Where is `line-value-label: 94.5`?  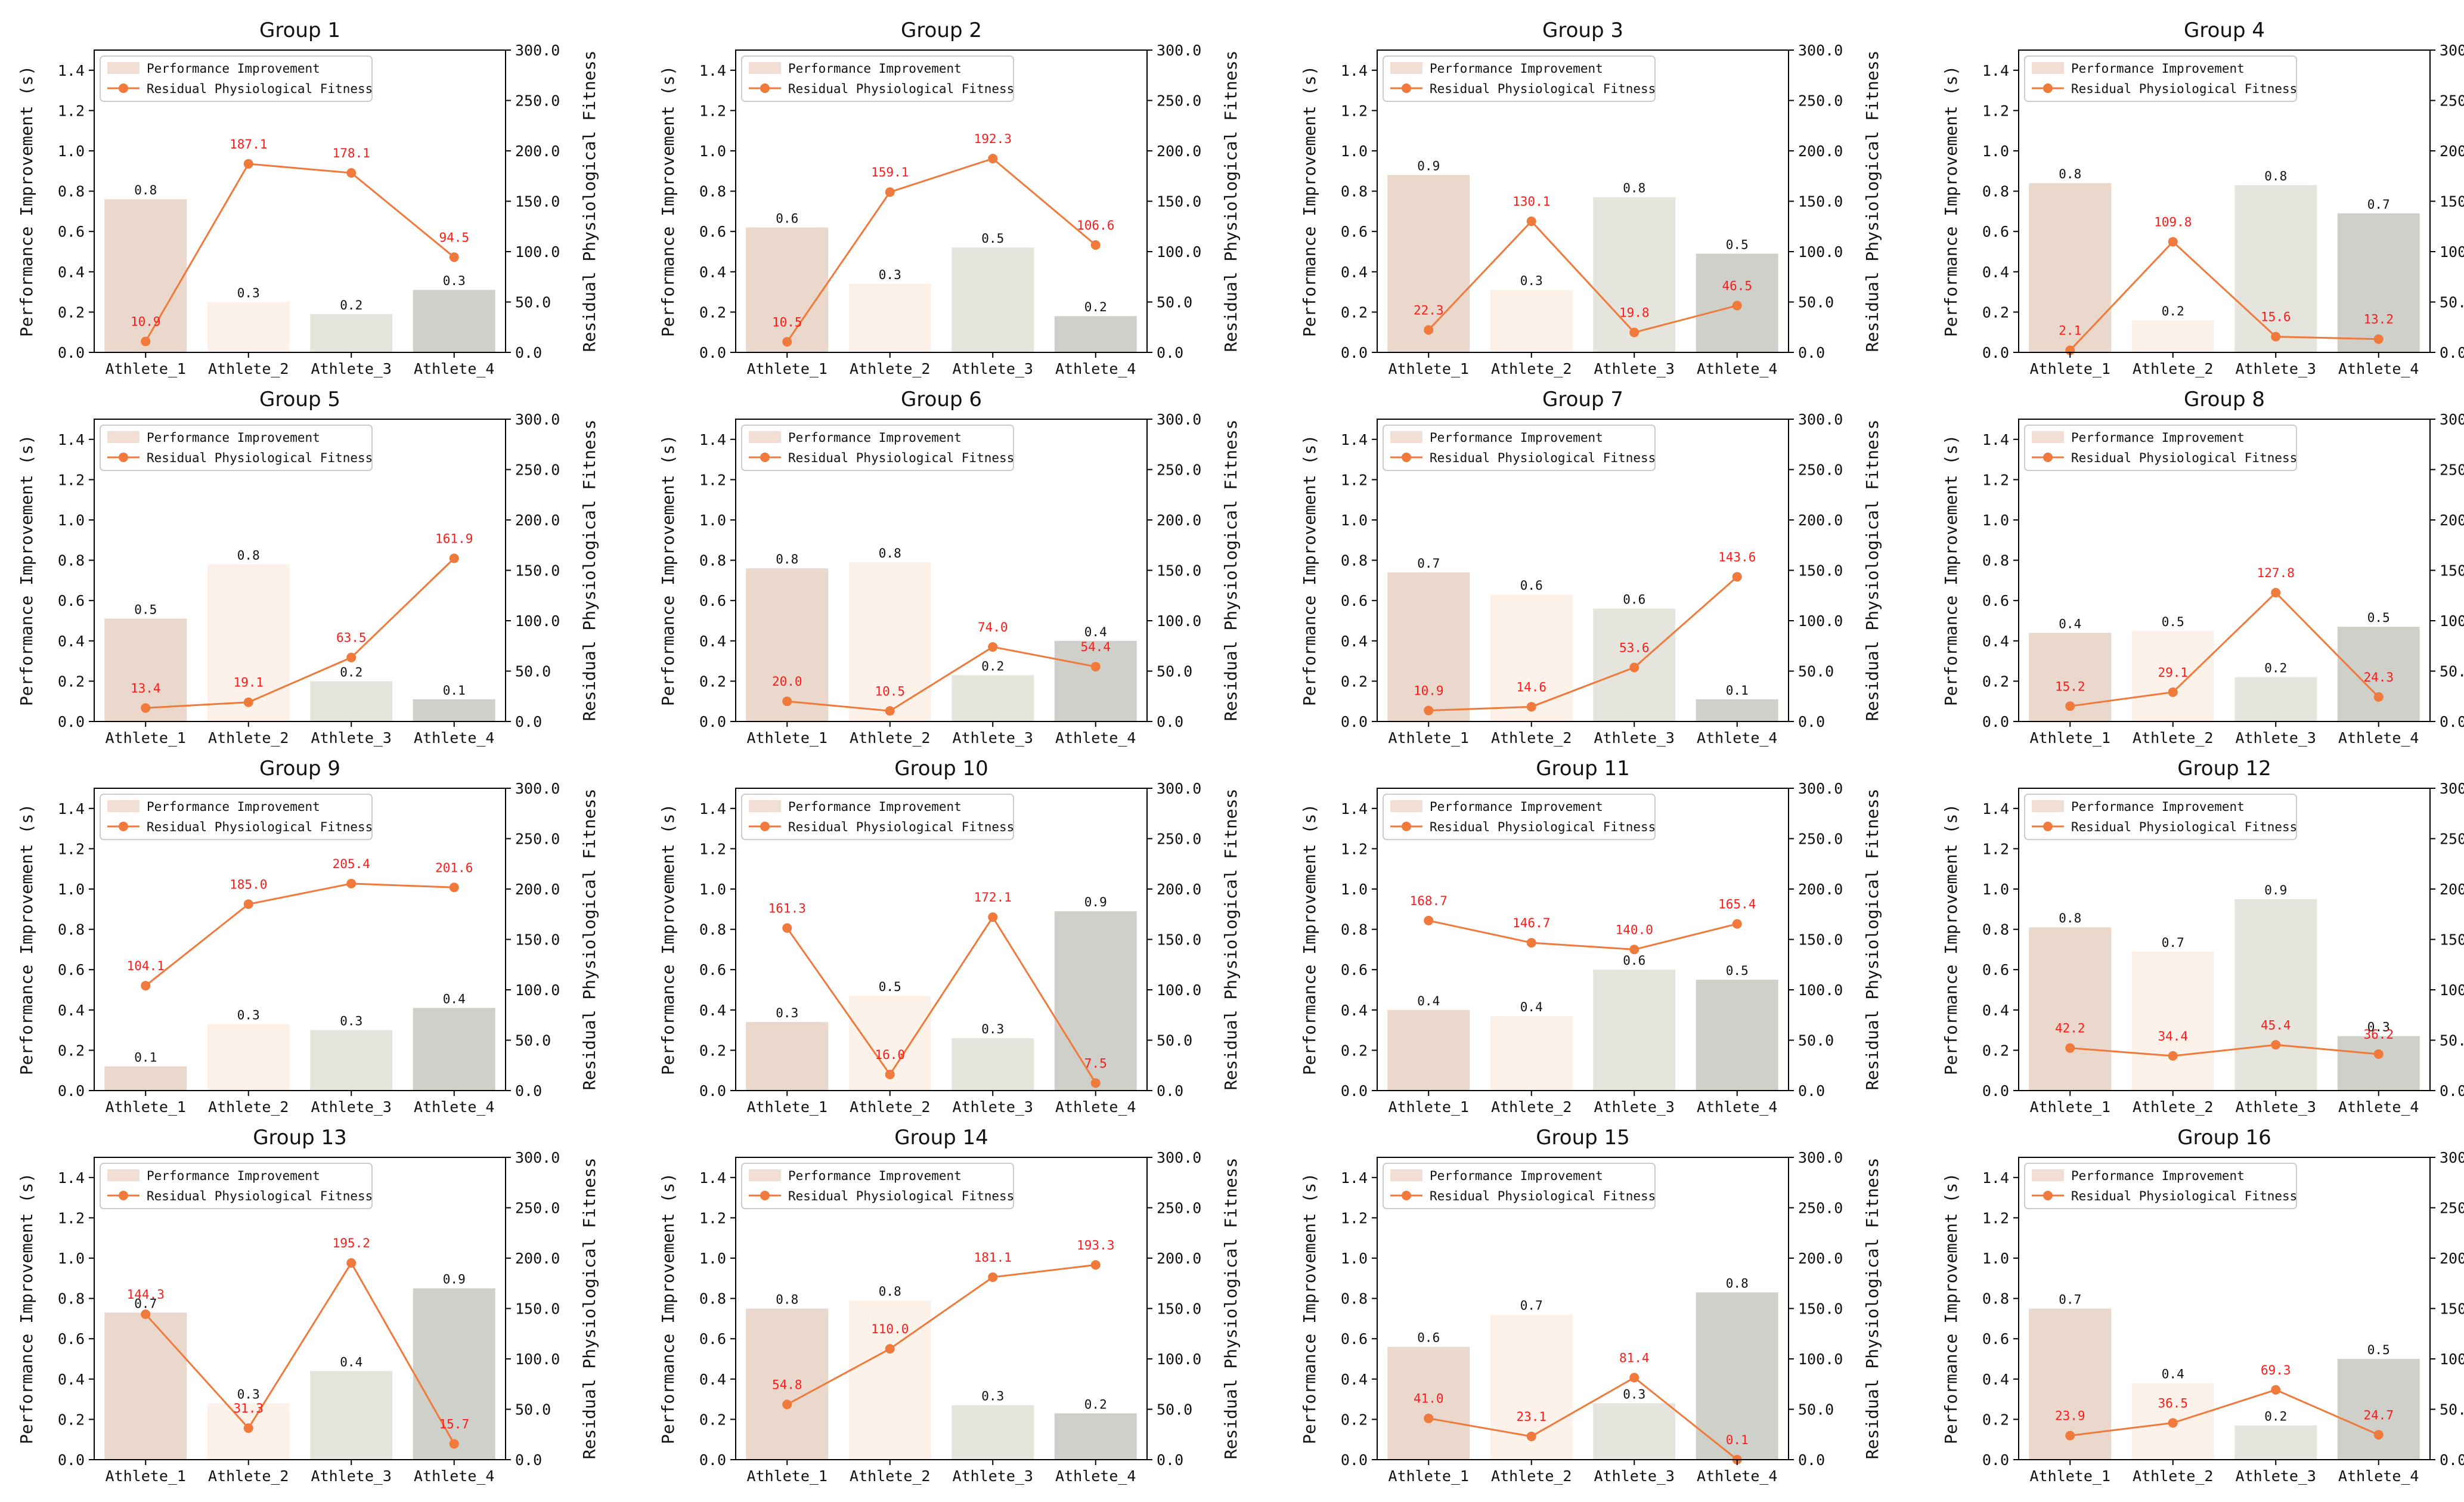
line-value-label: 94.5 is located at coordinates (454, 237).